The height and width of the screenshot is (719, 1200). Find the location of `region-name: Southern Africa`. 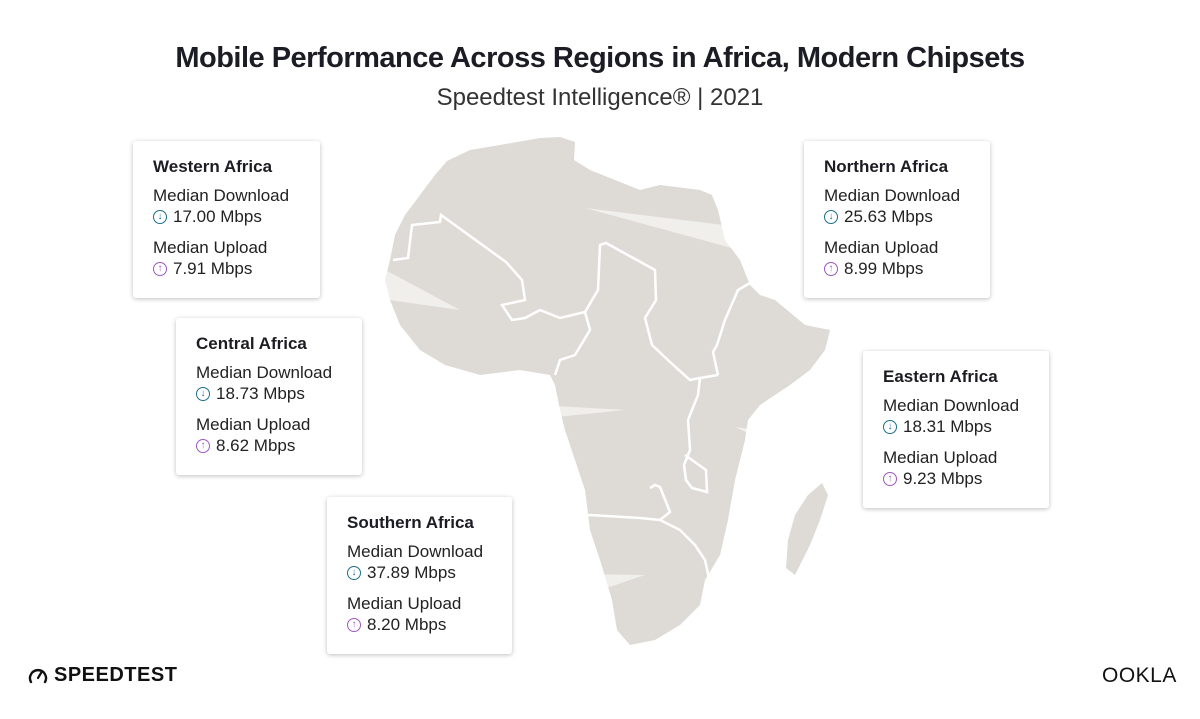

region-name: Southern Africa is located at coordinates (410, 522).